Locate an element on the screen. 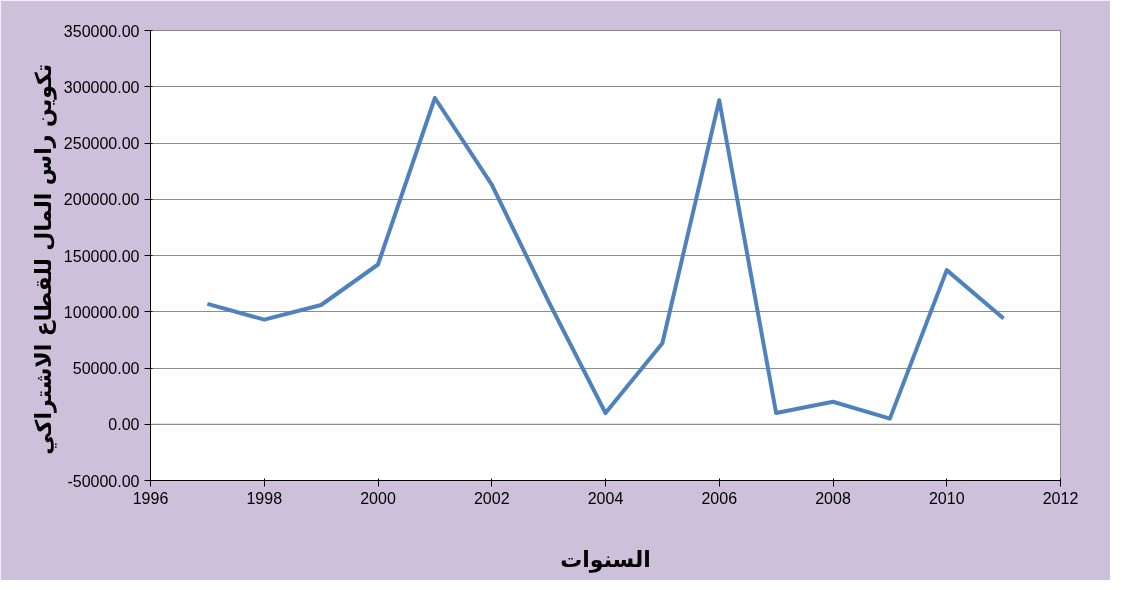 The width and height of the screenshot is (1124, 590). x-tick-label: 2012 is located at coordinates (1060, 498).